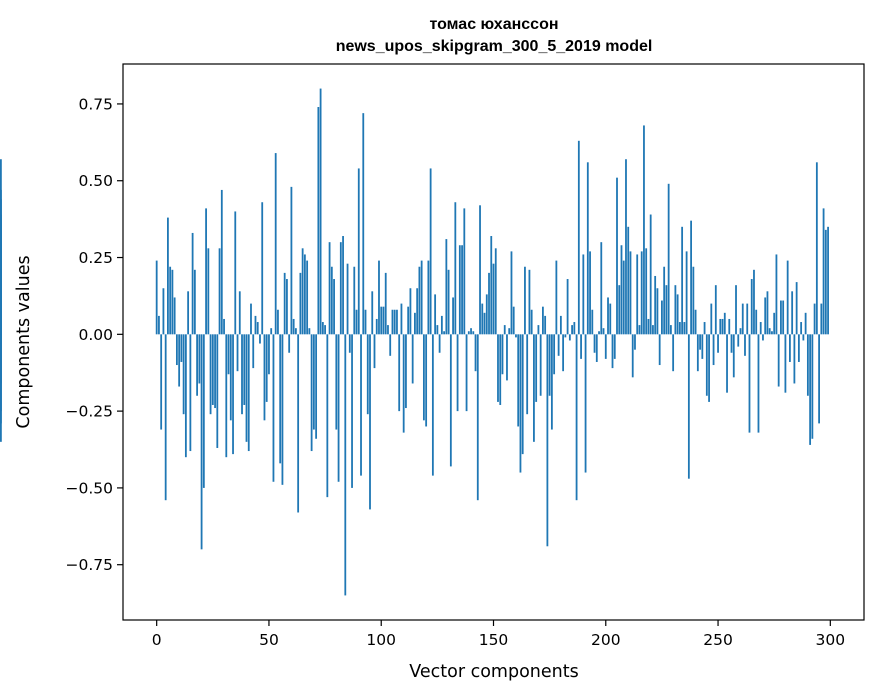 This screenshot has width=880, height=696. Describe the element at coordinates (90, 488) in the screenshot. I see `y-tick-label: −0.50` at that location.